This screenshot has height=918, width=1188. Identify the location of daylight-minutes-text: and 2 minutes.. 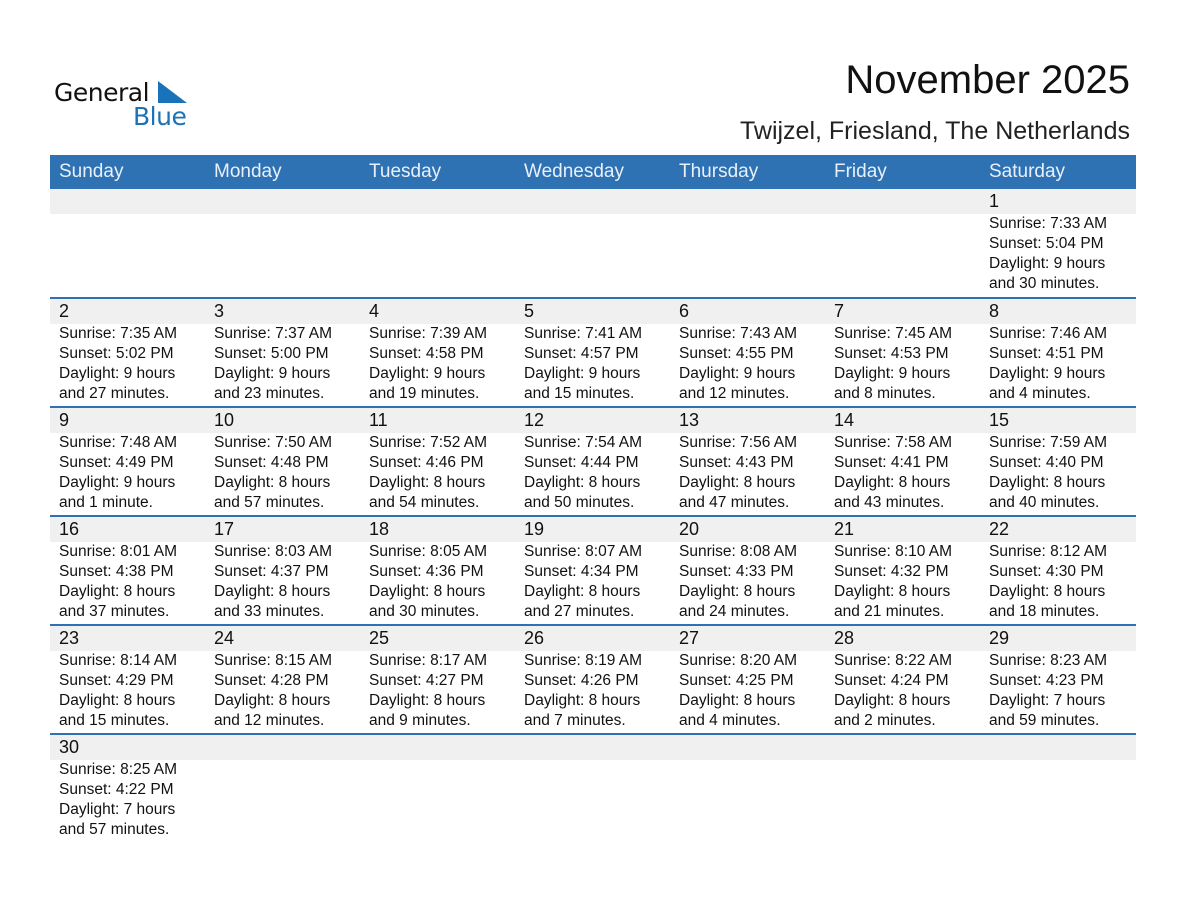
(885, 720).